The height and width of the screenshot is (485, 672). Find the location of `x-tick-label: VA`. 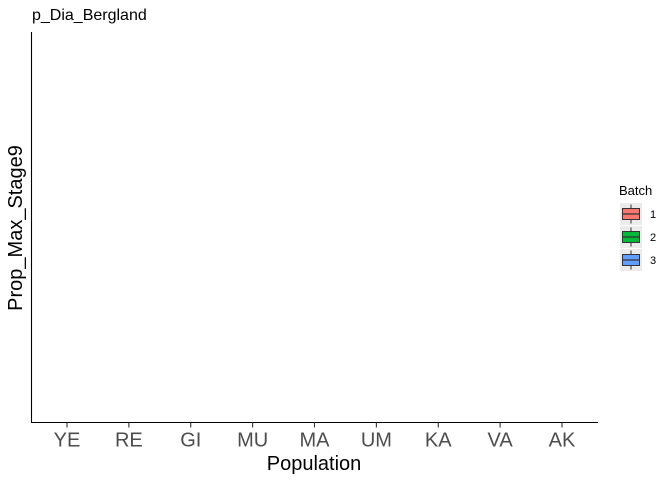

x-tick-label: VA is located at coordinates (501, 441).